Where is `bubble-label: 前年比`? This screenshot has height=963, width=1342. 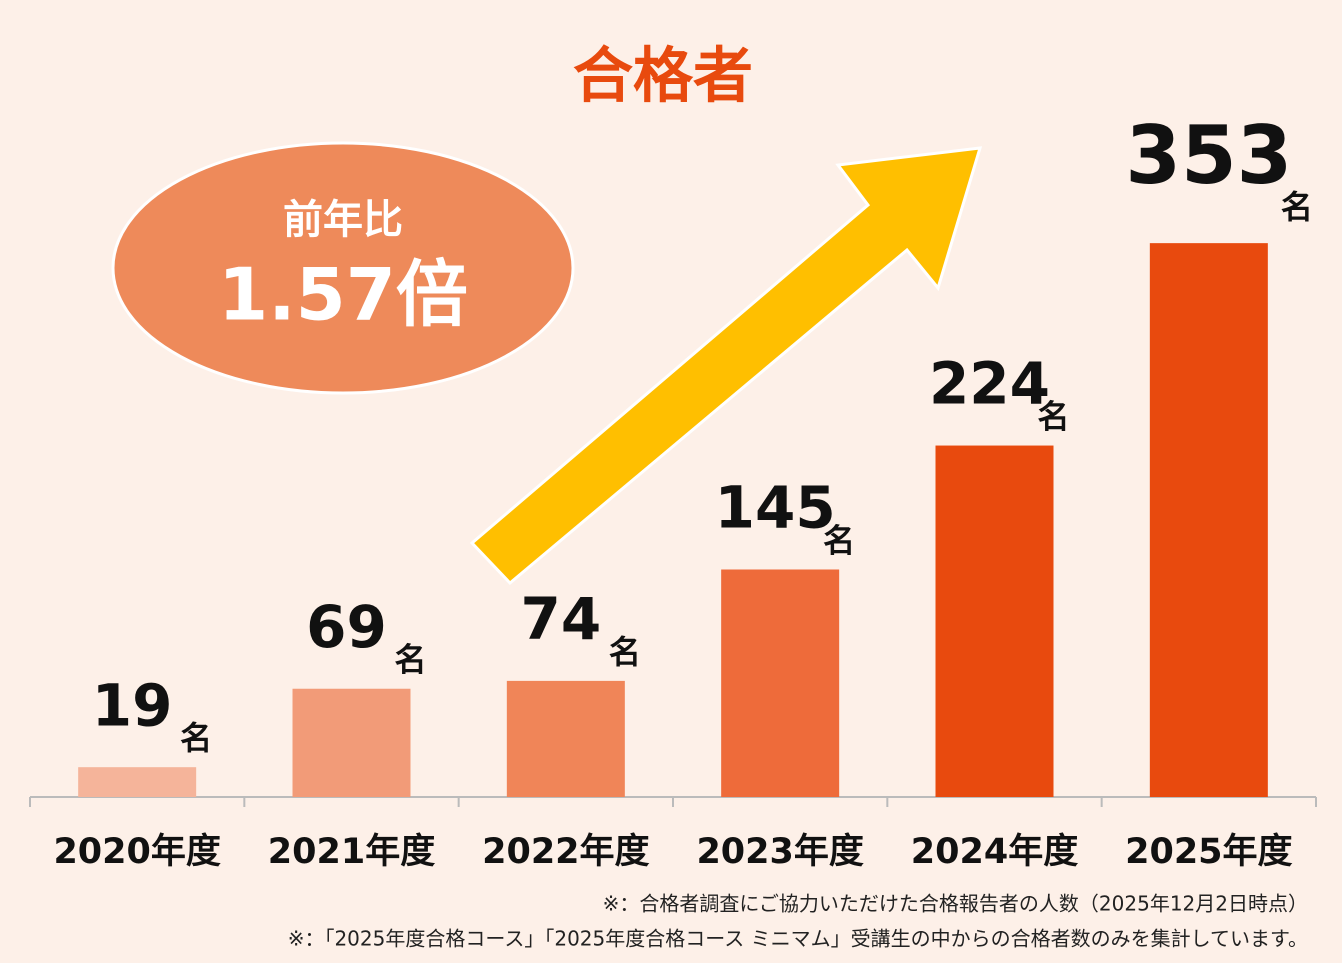 bubble-label: 前年比 is located at coordinates (343, 220).